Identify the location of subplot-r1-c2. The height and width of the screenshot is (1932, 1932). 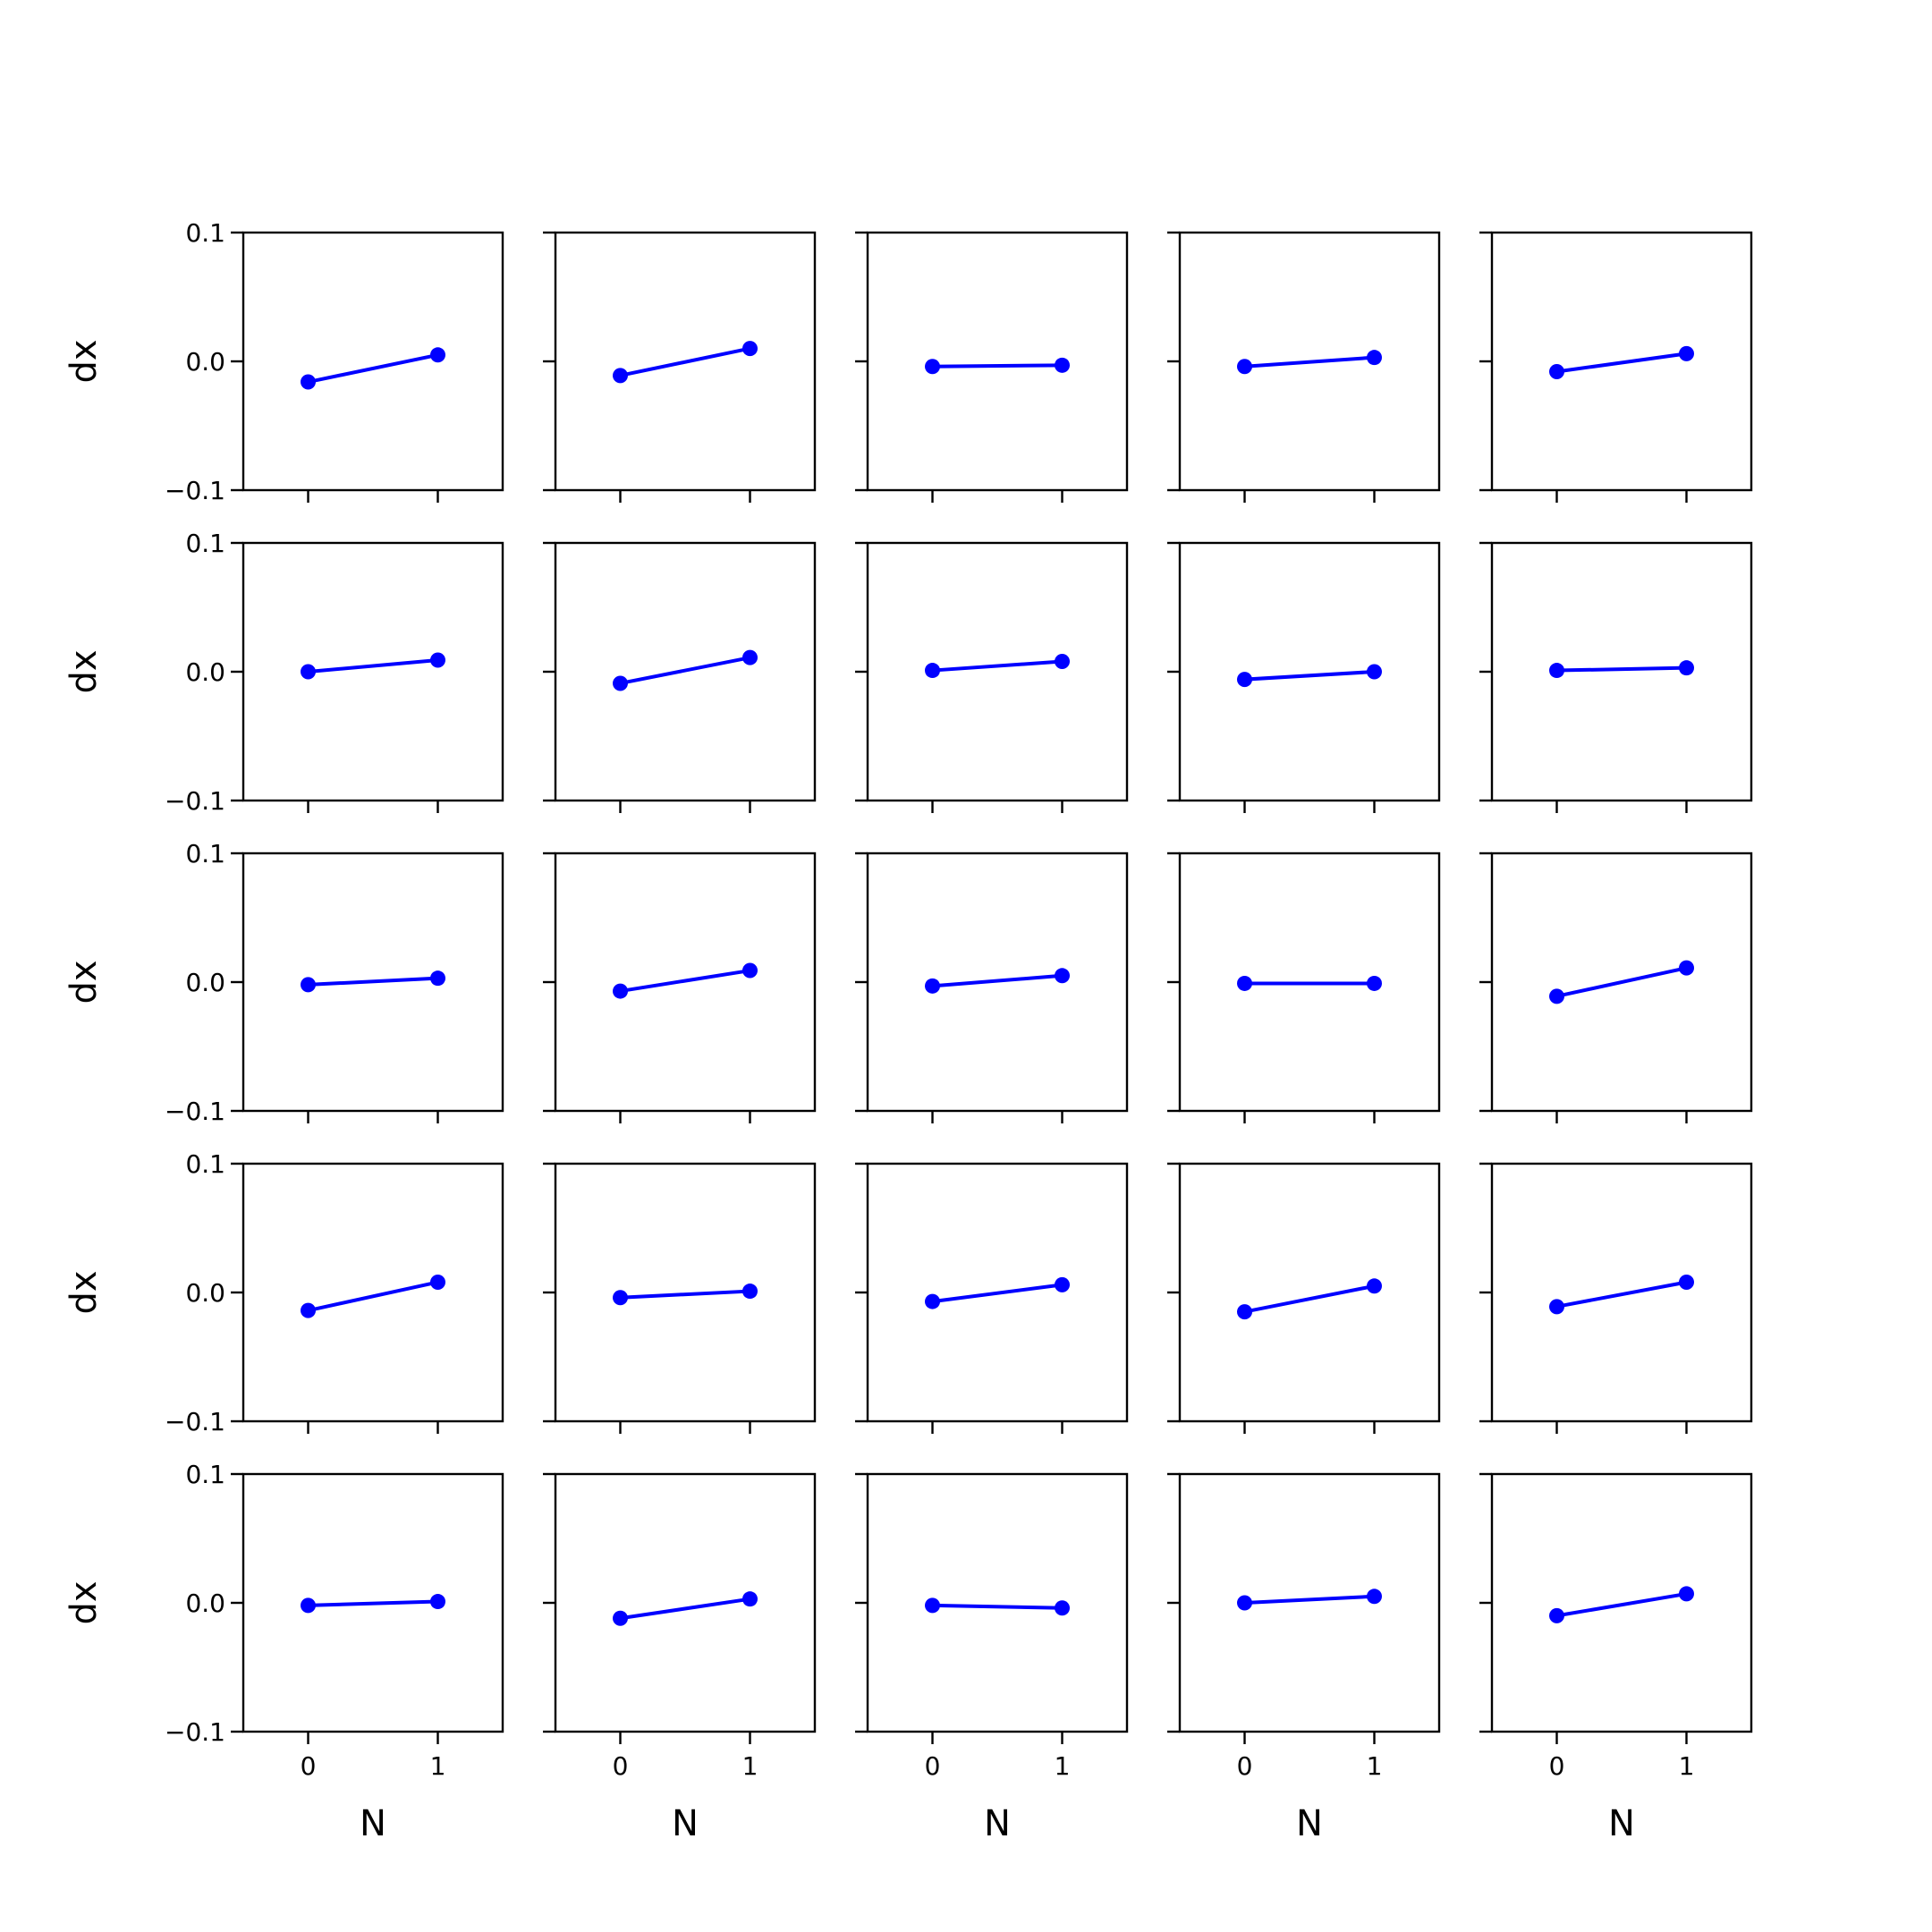
(992, 677).